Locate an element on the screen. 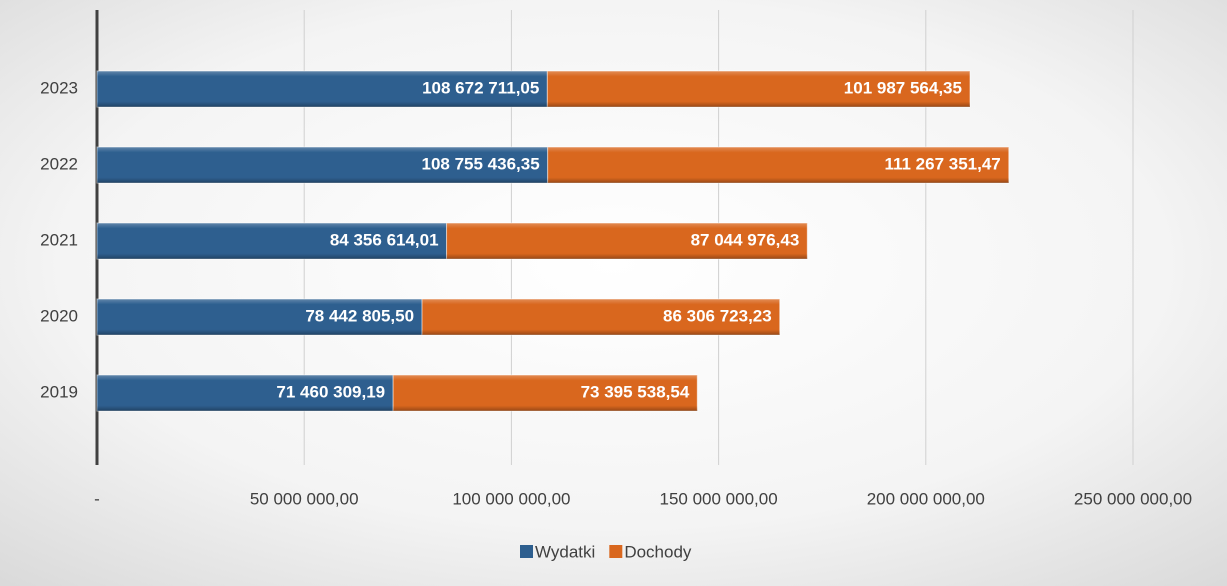 The height and width of the screenshot is (586, 1227). y-tick-label: 2021 is located at coordinates (59, 239).